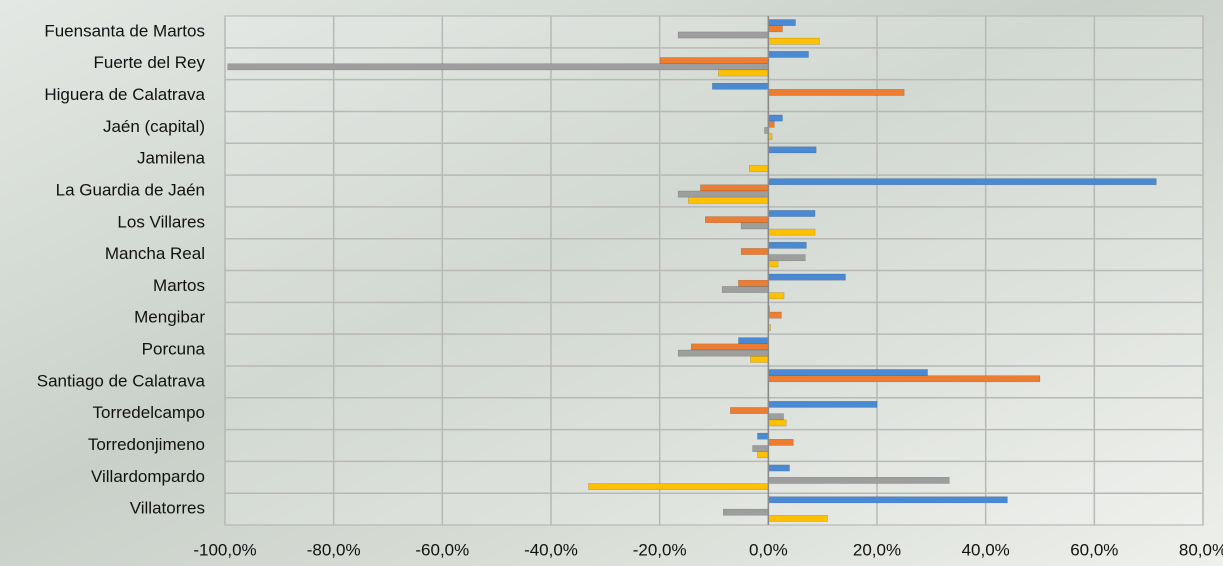 The width and height of the screenshot is (1223, 566). Describe the element at coordinates (174, 349) in the screenshot. I see `y-tick-label: Porcuna` at that location.